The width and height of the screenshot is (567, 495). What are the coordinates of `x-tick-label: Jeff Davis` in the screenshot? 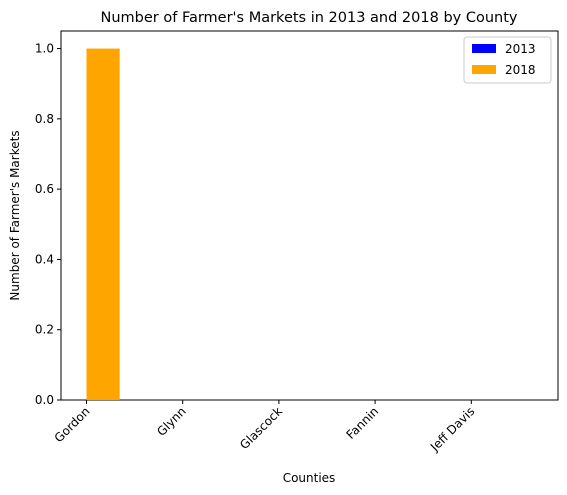 It's located at (452, 429).